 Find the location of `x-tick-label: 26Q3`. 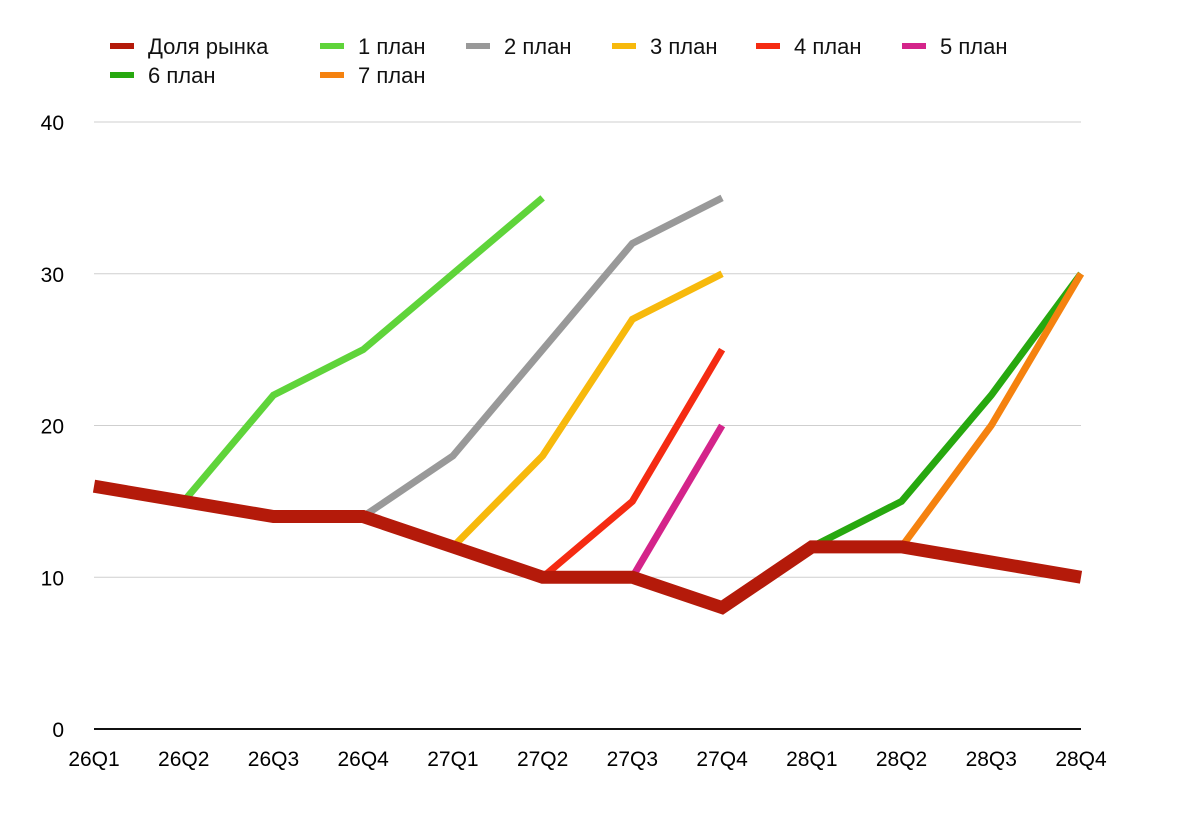

x-tick-label: 26Q3 is located at coordinates (273, 759).